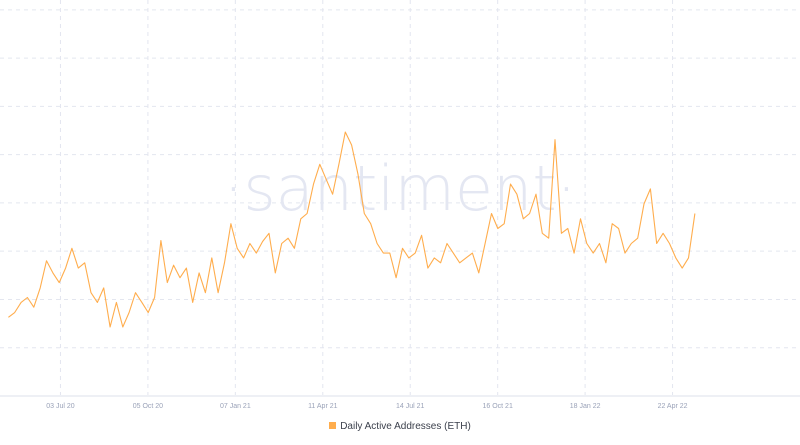 The width and height of the screenshot is (800, 445). I want to click on legend: Daily Active Addresses (ETH), so click(400, 426).